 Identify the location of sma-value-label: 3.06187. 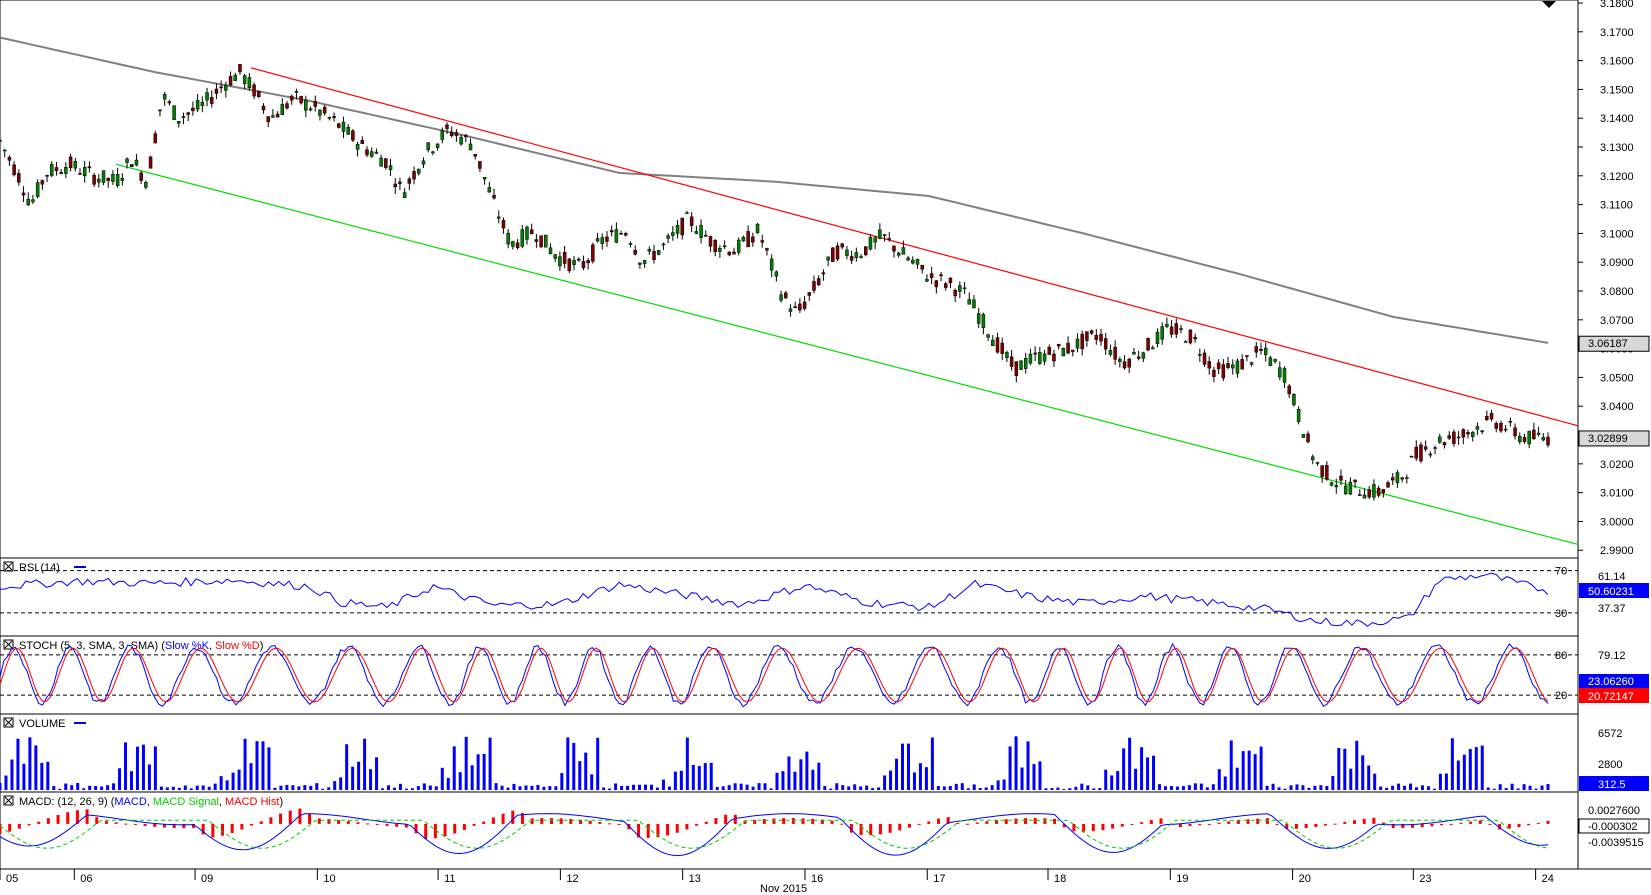
(1614, 343).